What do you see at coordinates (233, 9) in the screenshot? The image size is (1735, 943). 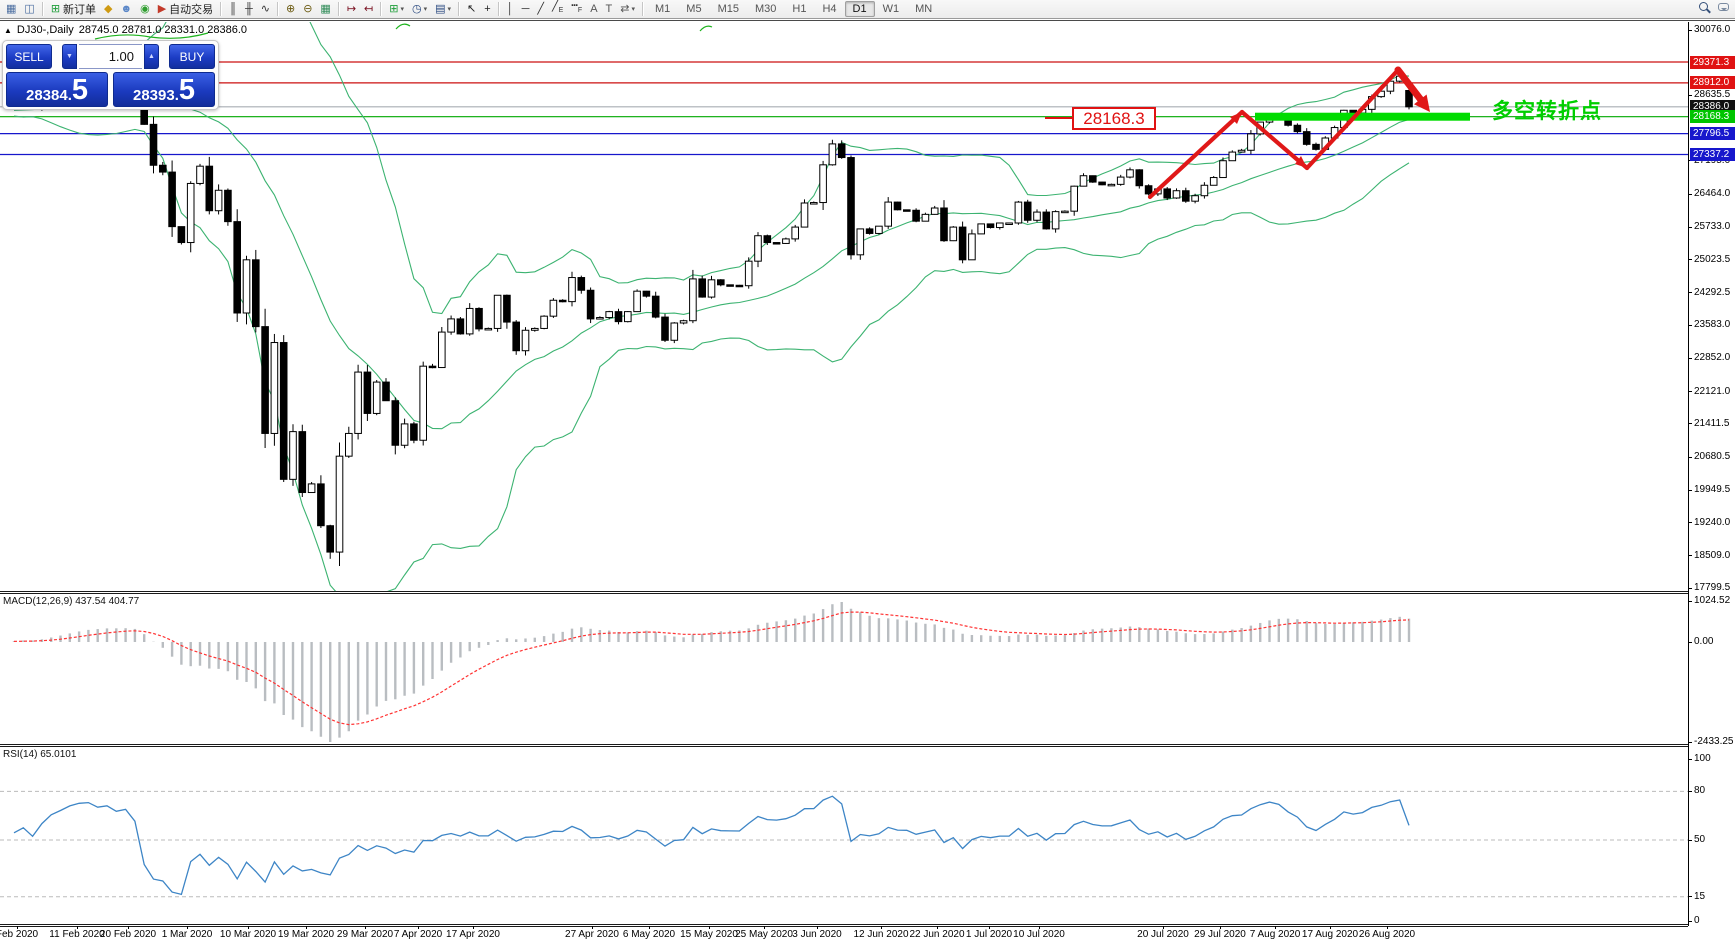 I see `bar-chart-button: ║` at bounding box center [233, 9].